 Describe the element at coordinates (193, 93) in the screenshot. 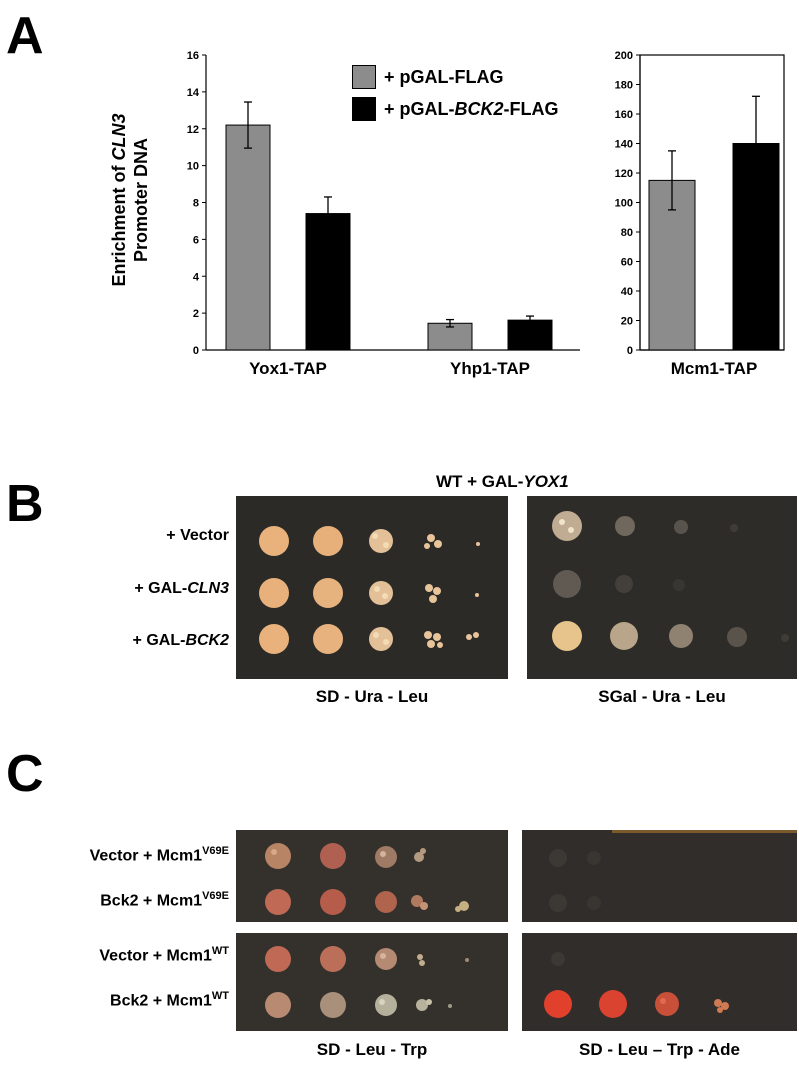

I see `y-tick-label: 14` at that location.